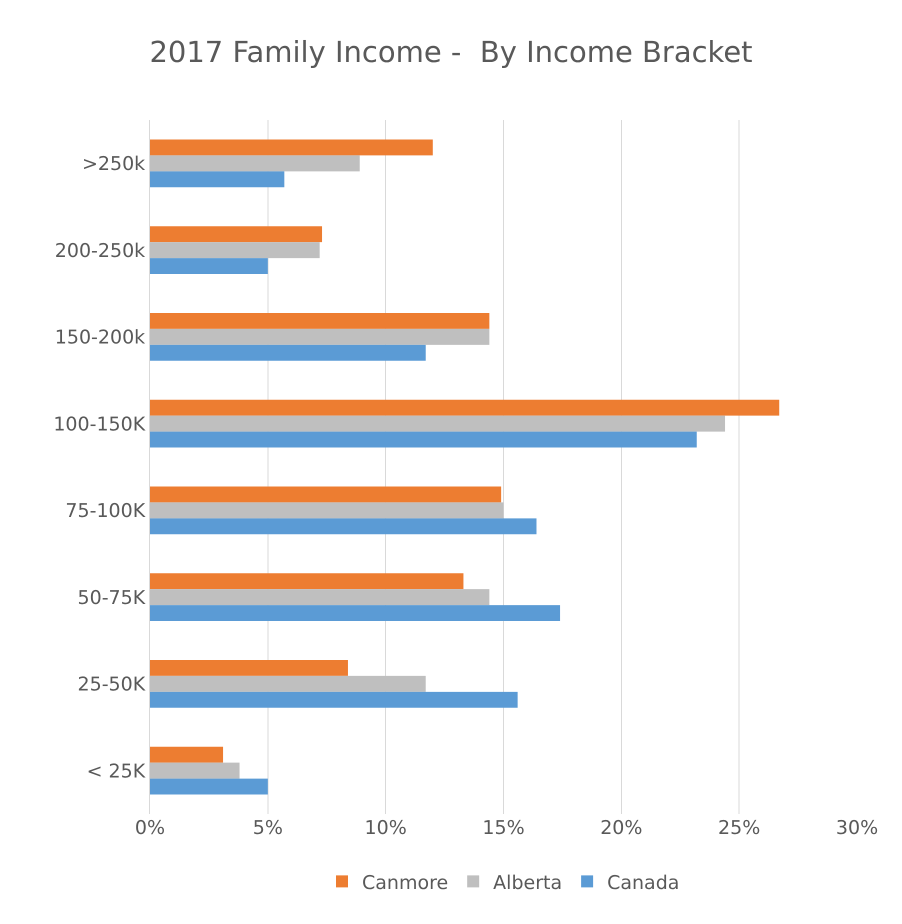 Image resolution: width=902 pixels, height=924 pixels. Describe the element at coordinates (114, 164) in the screenshot. I see `y-tick-label: >250k` at that location.